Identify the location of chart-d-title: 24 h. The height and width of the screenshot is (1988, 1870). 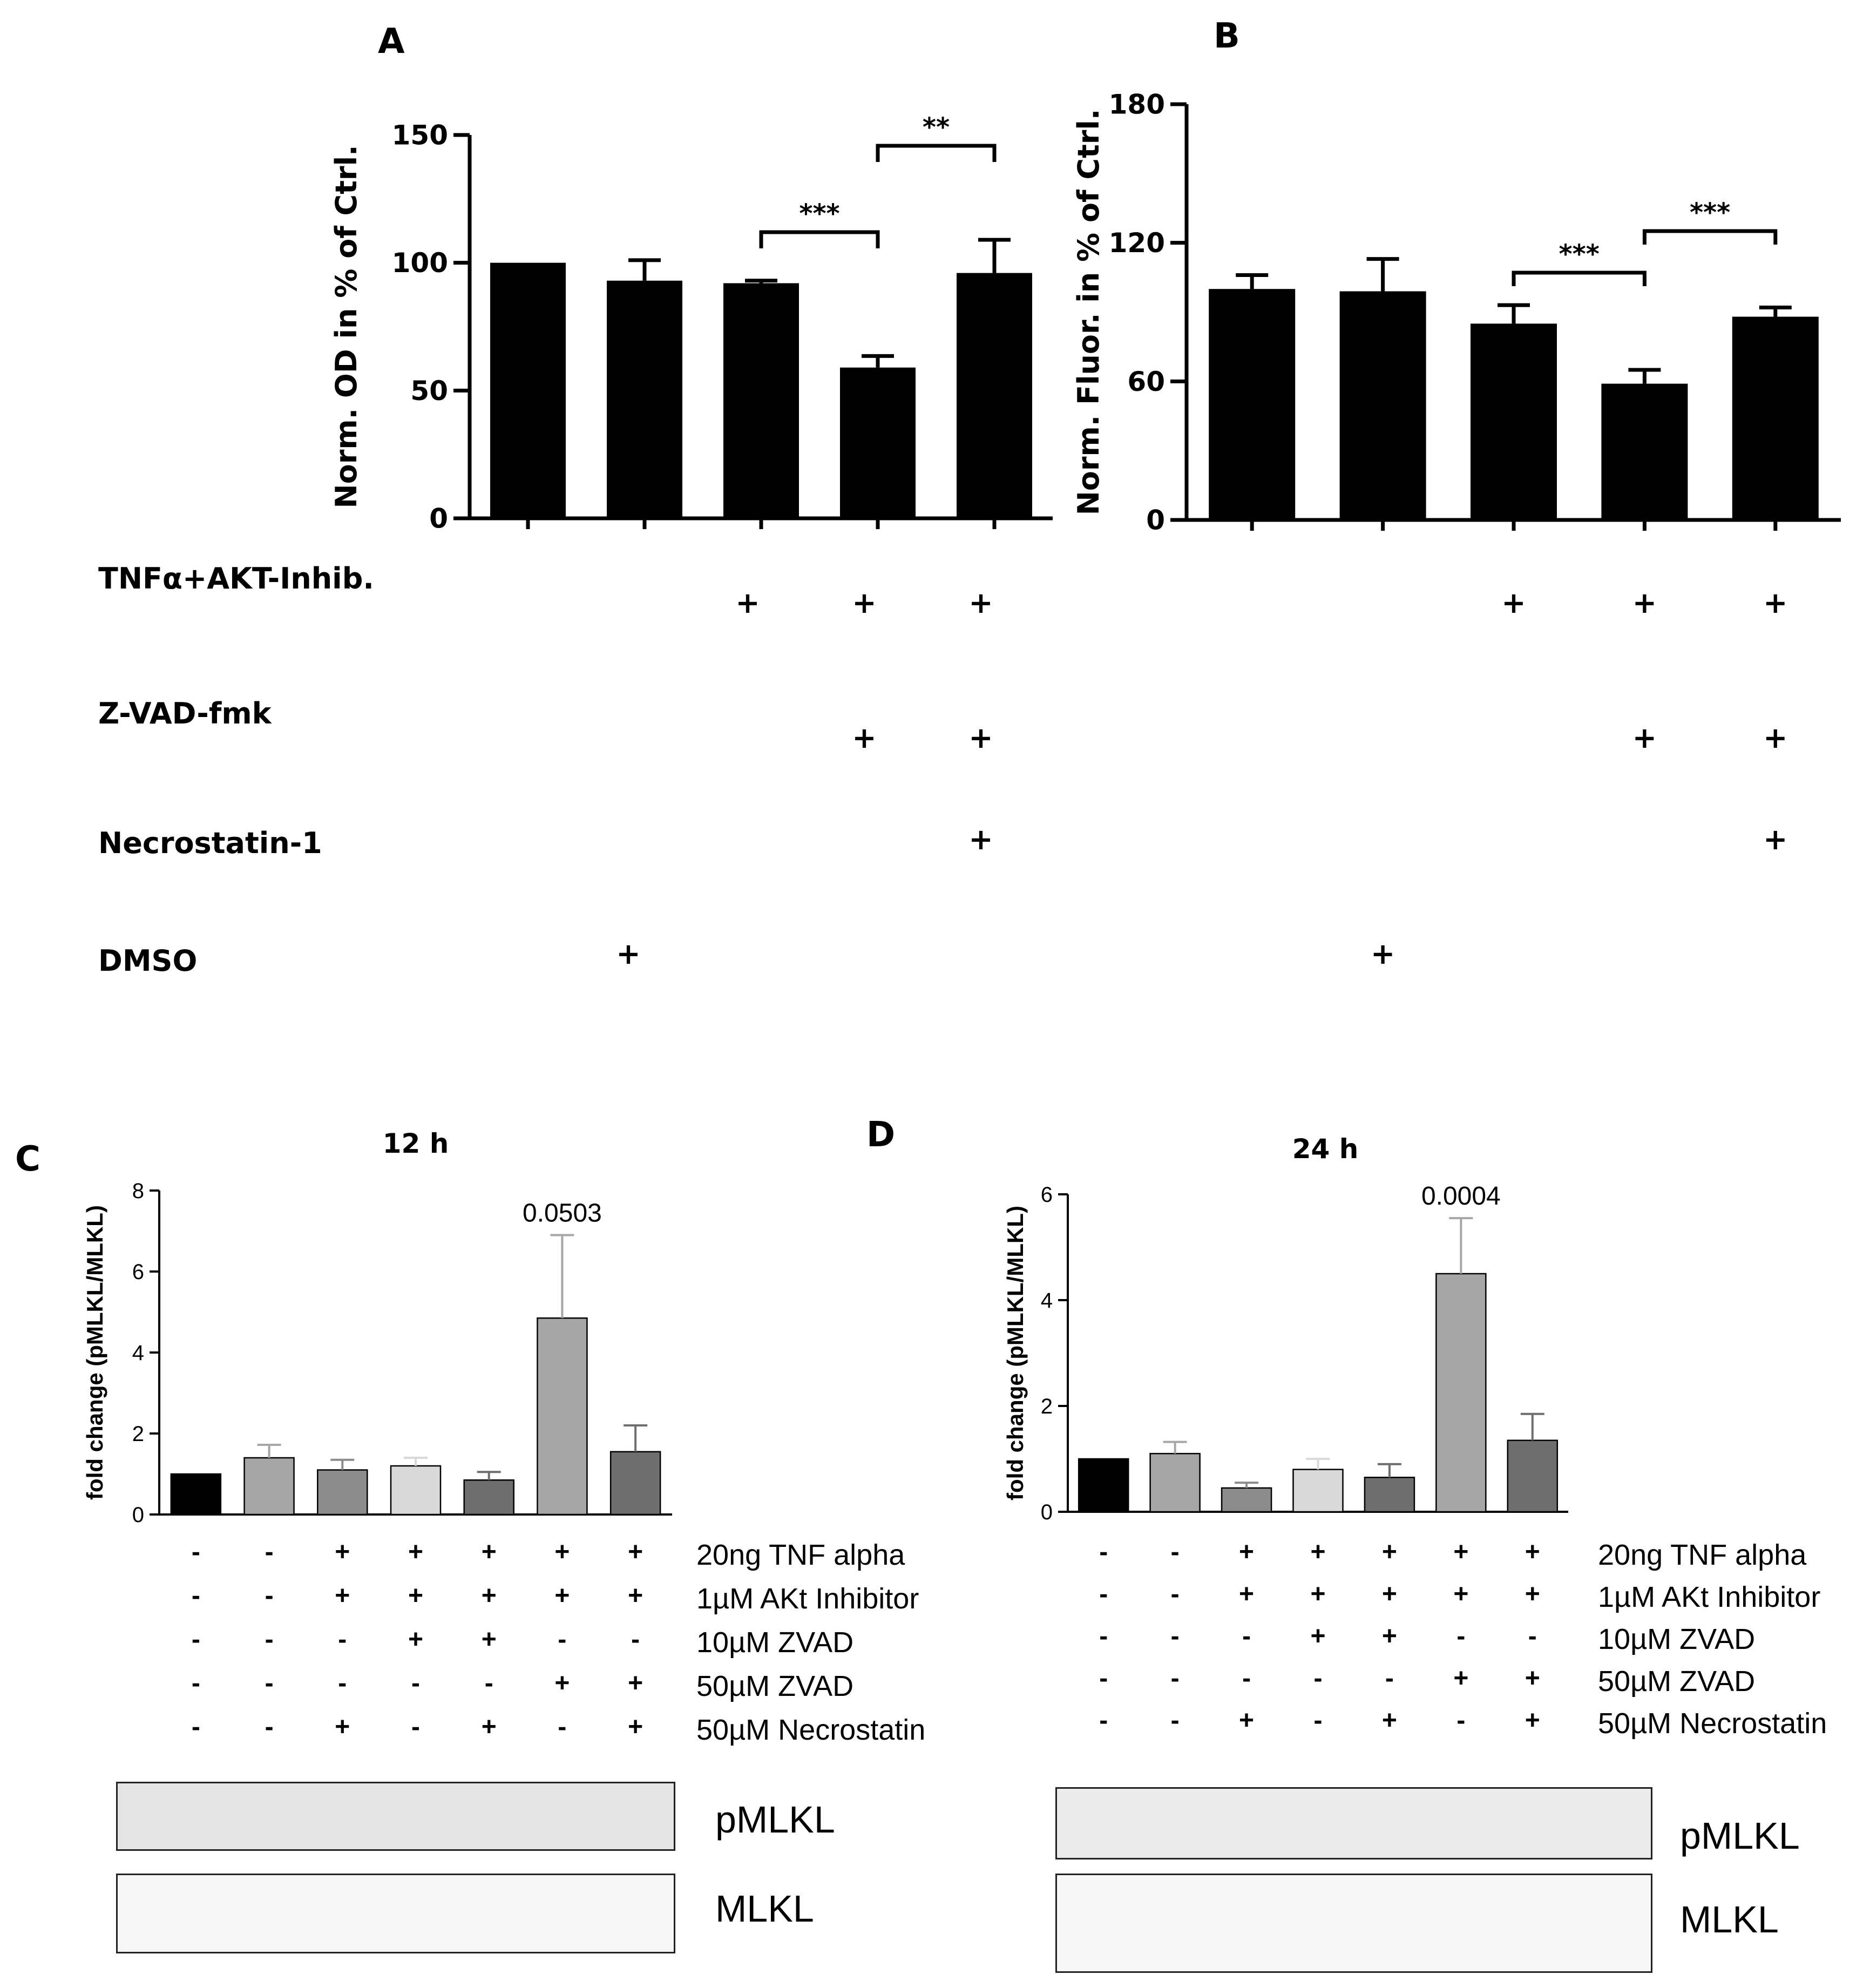
(1325, 1149).